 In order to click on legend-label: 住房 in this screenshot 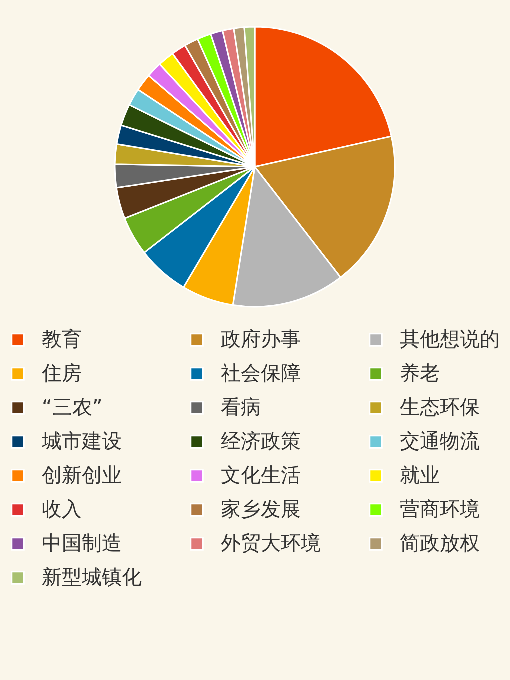, I will do `click(61, 373)`.